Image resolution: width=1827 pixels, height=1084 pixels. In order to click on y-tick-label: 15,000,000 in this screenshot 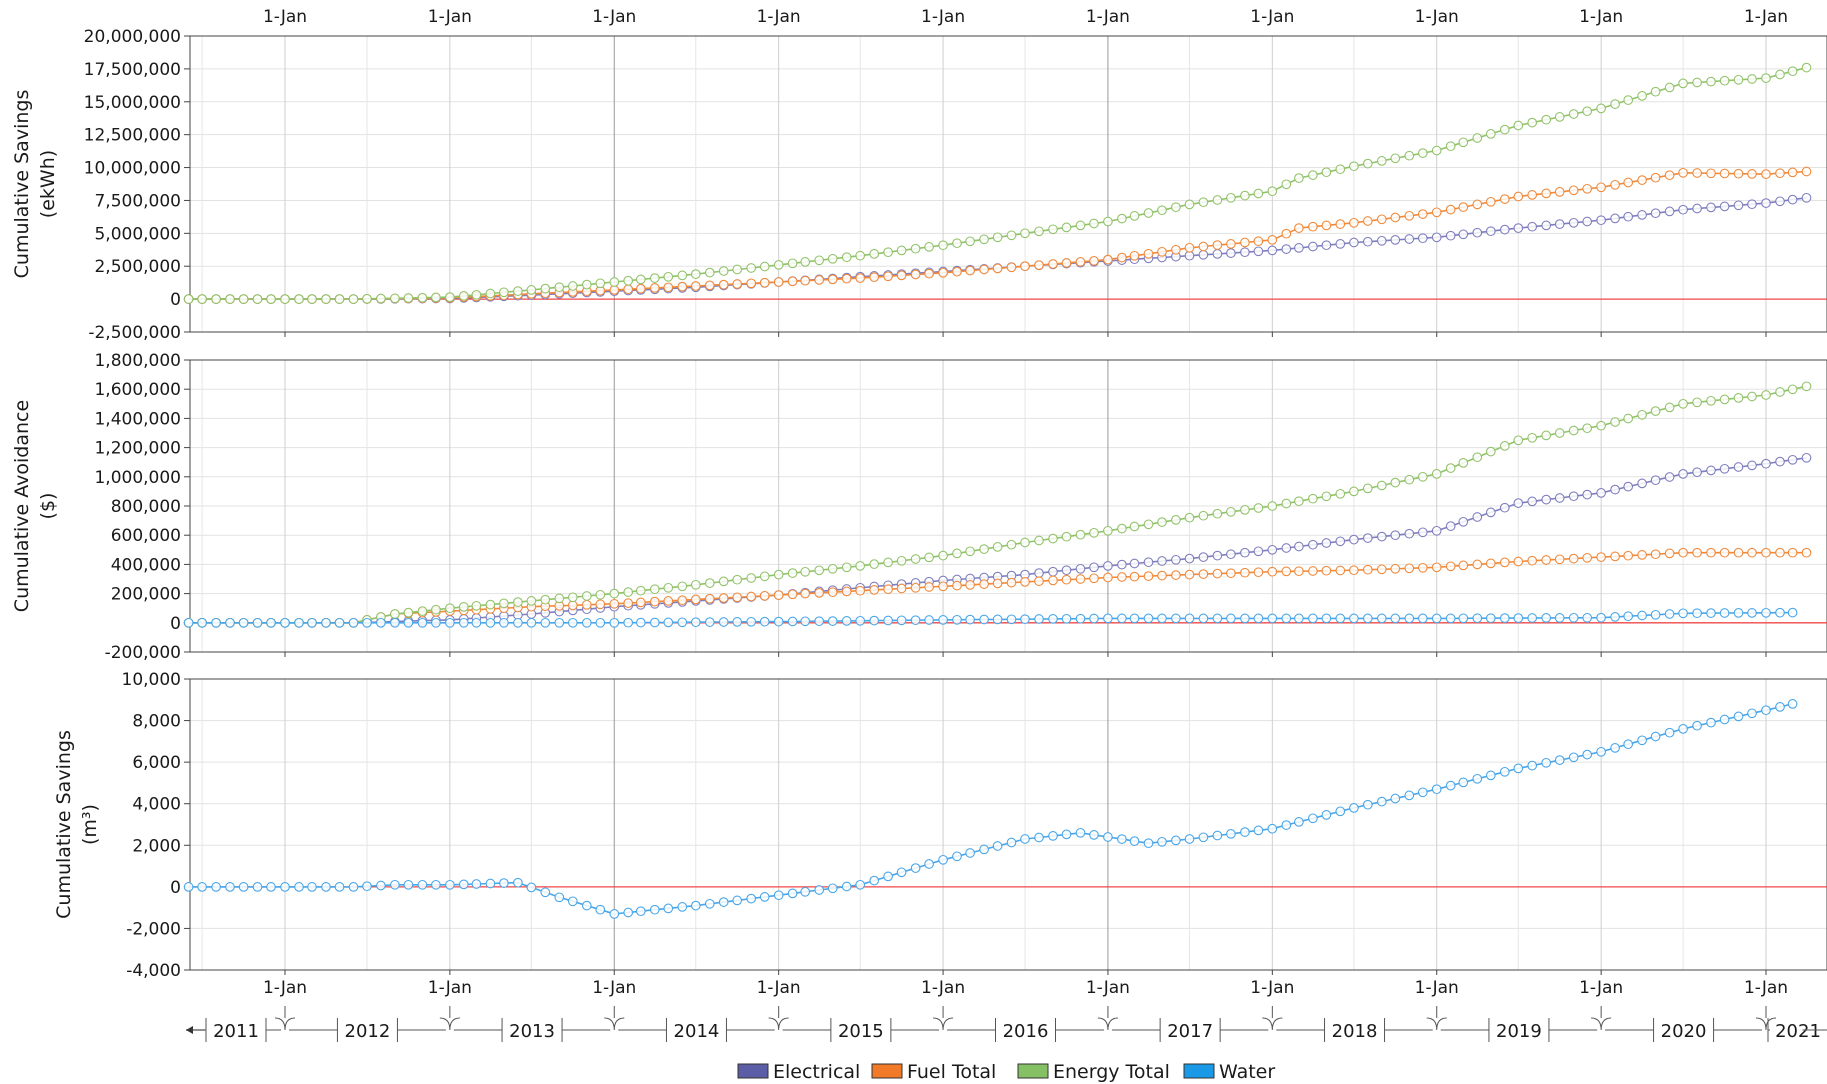, I will do `click(132, 103)`.